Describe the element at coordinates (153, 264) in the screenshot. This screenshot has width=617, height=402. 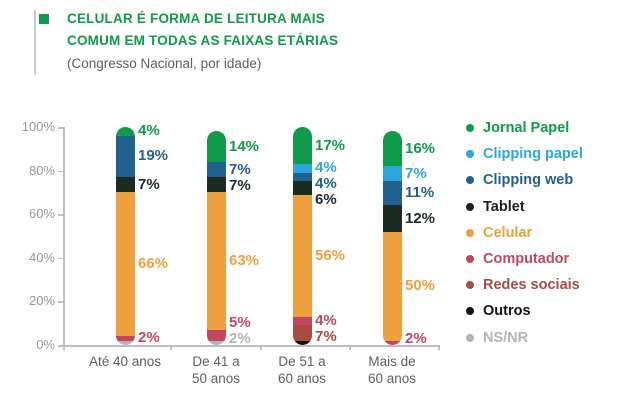
I see `segment-value-label: 66%` at that location.